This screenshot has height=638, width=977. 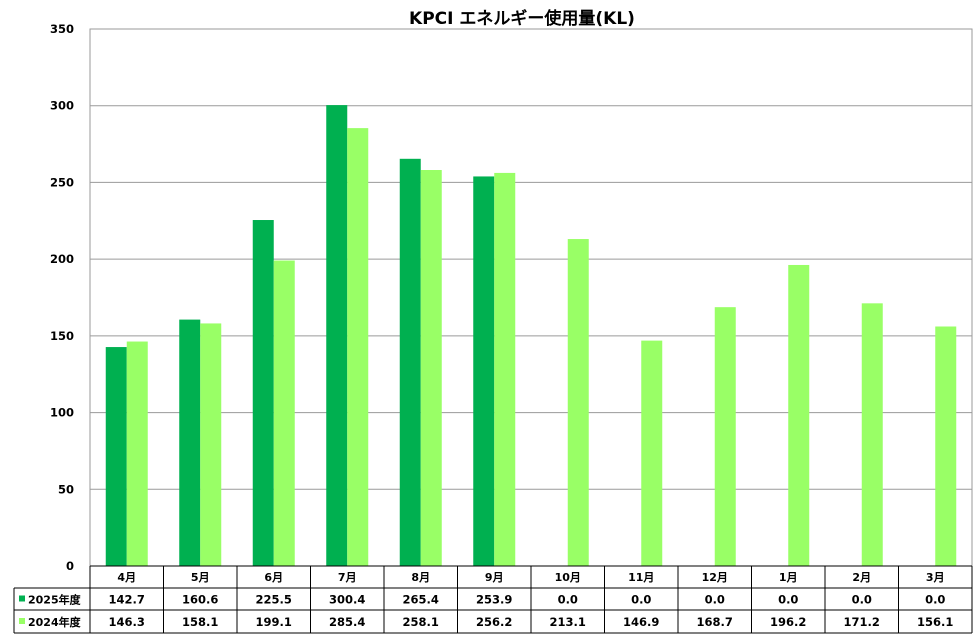 I want to click on x-tick-label: 2月, so click(x=861, y=577).